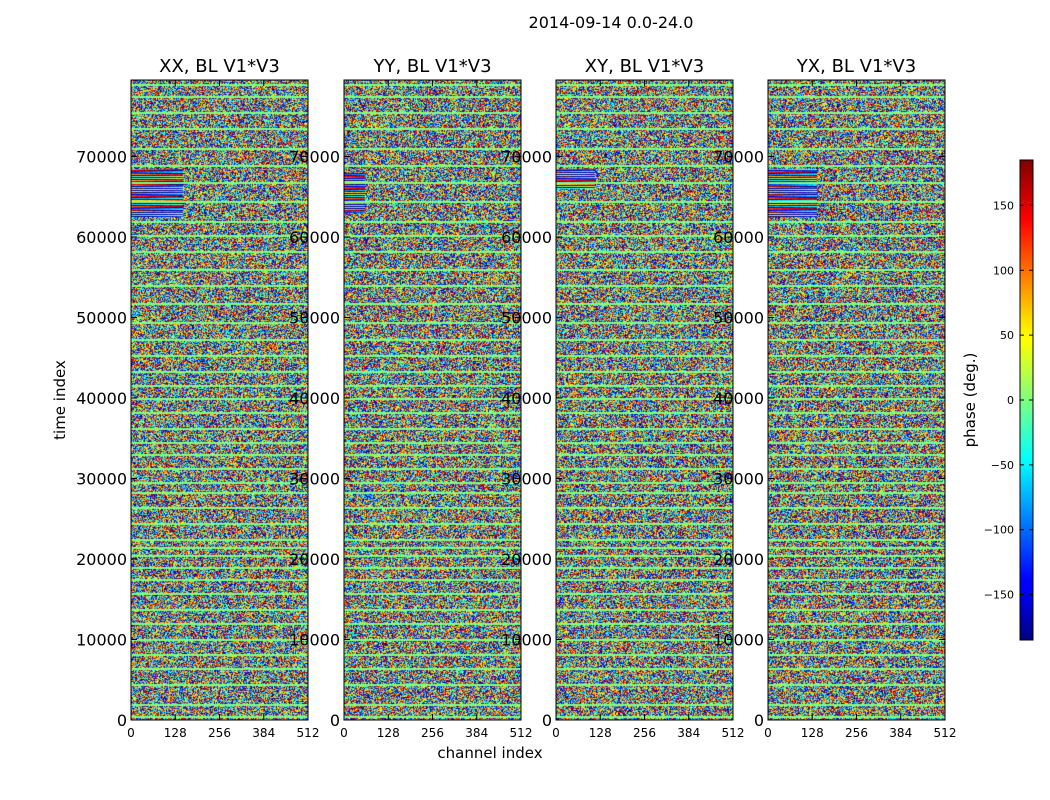 The height and width of the screenshot is (800, 1050). I want to click on figure-suptitle: 2014-09-14 0.0-24.0, so click(611, 22).